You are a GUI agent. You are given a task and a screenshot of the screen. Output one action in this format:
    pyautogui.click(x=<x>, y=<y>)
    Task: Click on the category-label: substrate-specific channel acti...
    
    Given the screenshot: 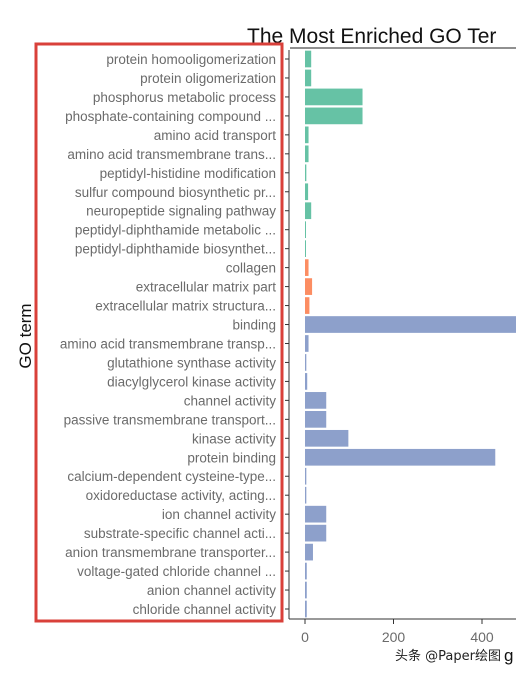 What is the action you would take?
    pyautogui.click(x=180, y=533)
    